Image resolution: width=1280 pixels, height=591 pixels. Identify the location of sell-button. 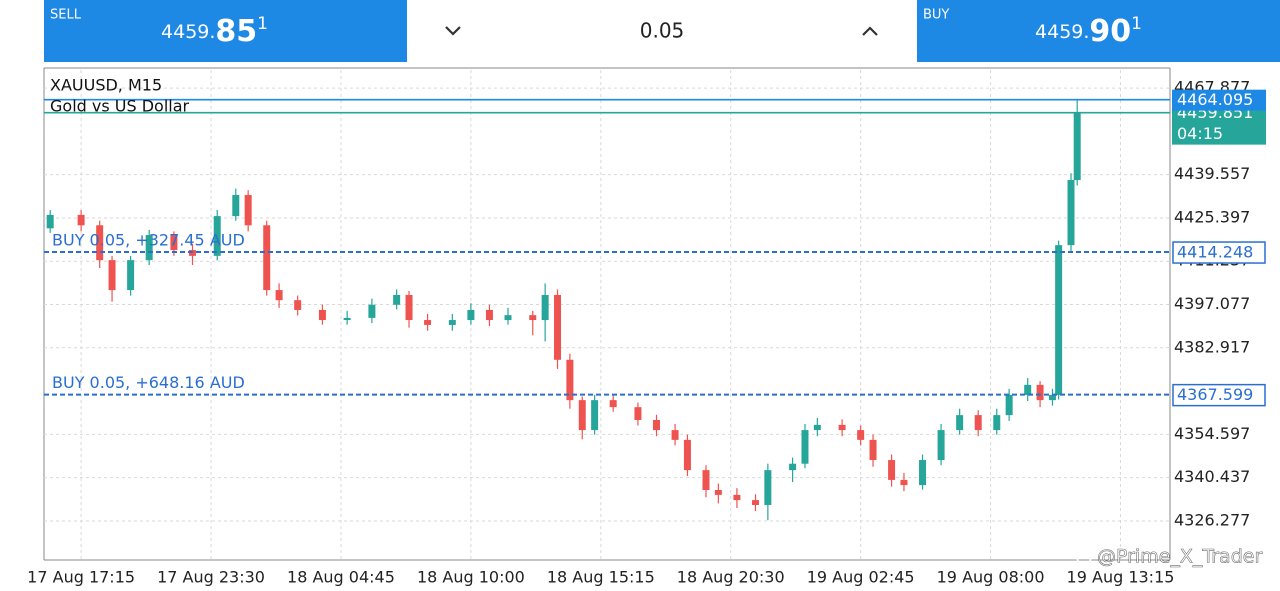
(225, 31).